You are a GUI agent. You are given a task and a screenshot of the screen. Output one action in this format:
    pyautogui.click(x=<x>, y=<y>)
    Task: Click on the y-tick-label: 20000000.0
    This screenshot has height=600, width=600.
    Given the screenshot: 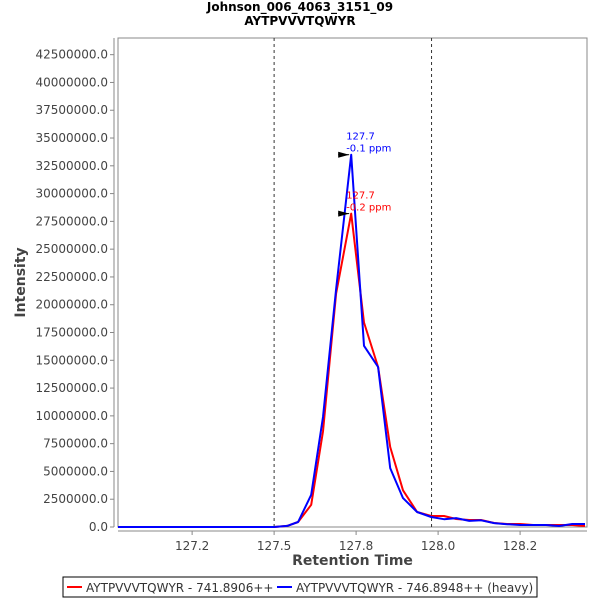 What is the action you would take?
    pyautogui.click(x=71, y=305)
    